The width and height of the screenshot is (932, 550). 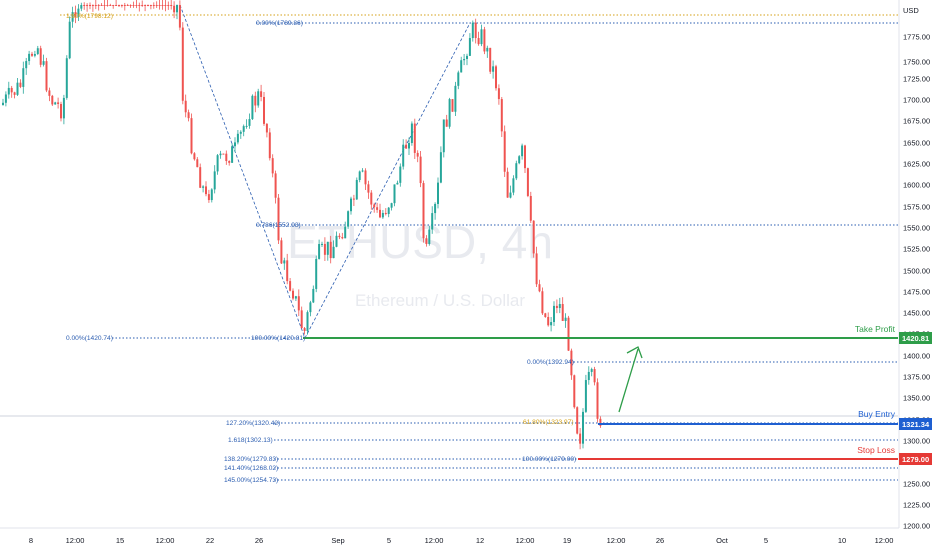 I want to click on fib-label: 145.00%(1254.73), so click(x=251, y=480).